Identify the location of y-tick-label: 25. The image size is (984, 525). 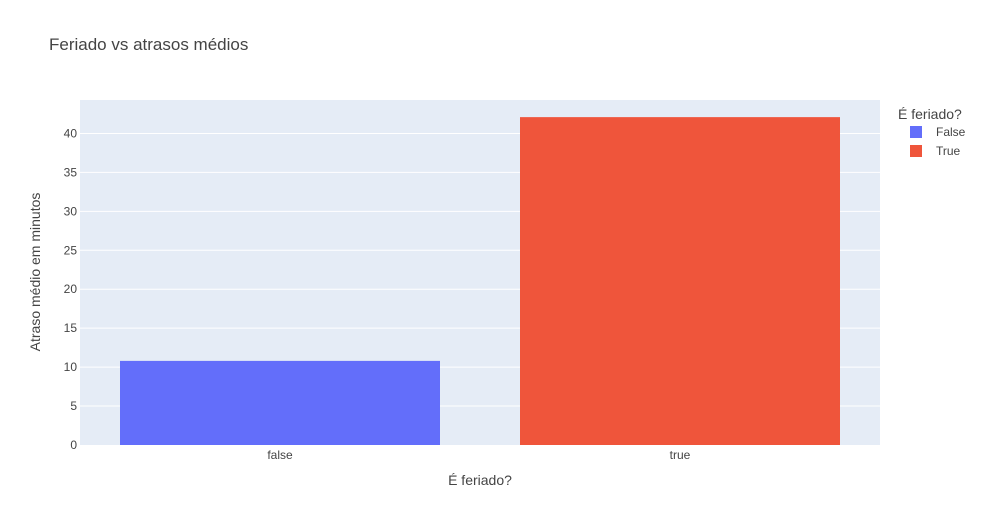
(71, 250).